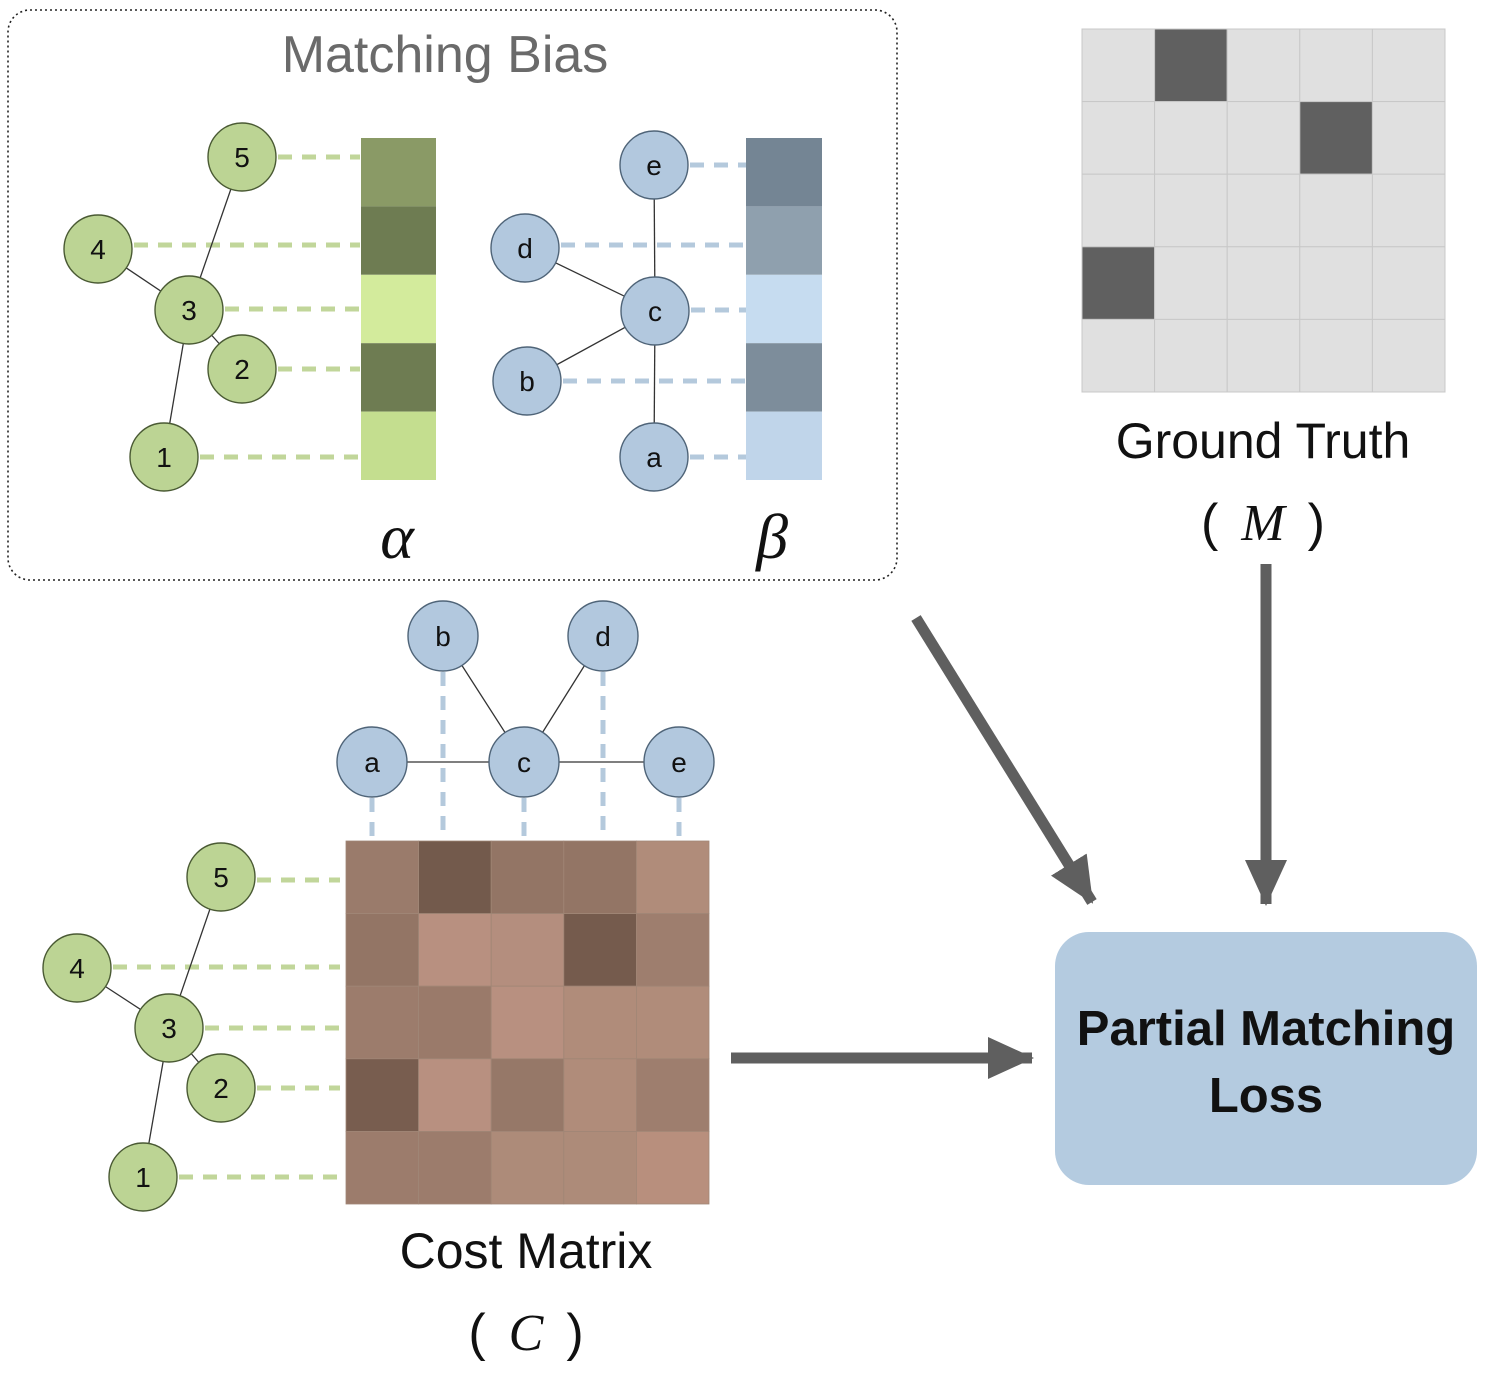 This screenshot has width=1487, height=1375. I want to click on green-top-node-label-2: 2, so click(242, 369).